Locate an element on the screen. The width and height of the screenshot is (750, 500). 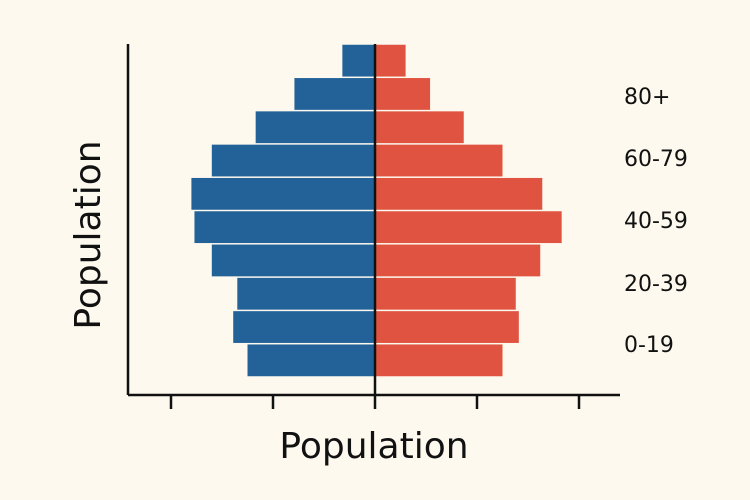
age-label-20-39: 20-39 is located at coordinates (656, 284).